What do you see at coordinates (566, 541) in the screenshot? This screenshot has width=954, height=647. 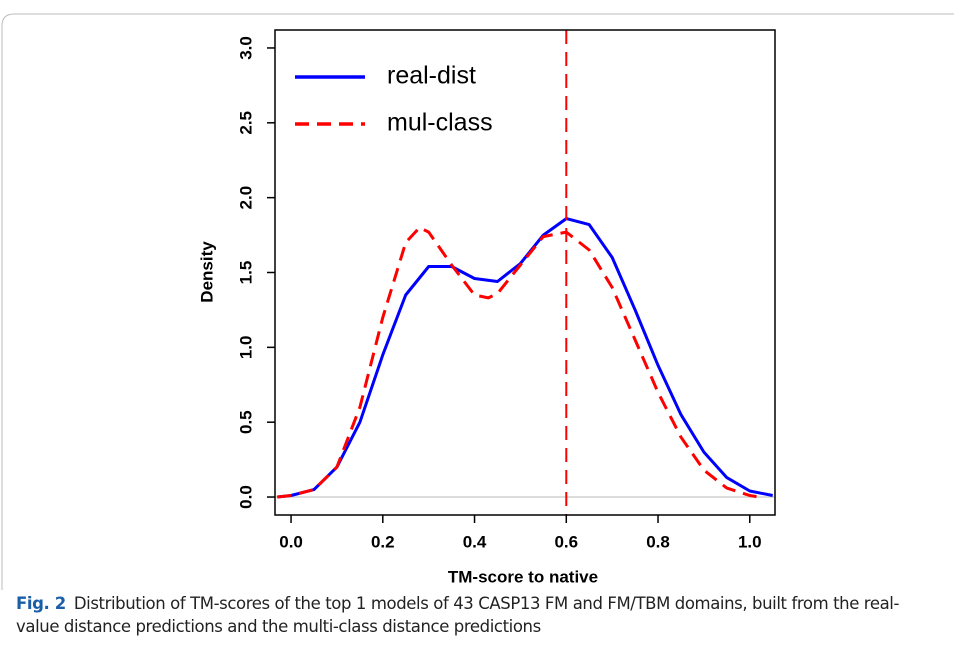 I see `x-tick-label: 0.6` at bounding box center [566, 541].